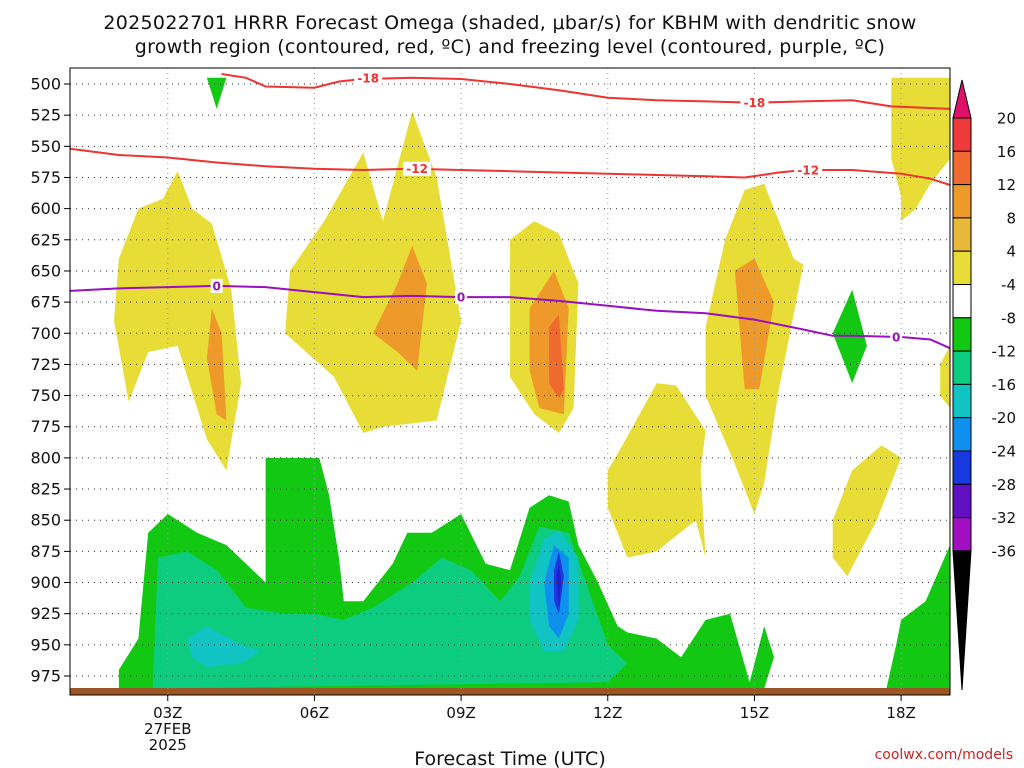 Image resolution: width=1024 pixels, height=768 pixels. I want to click on x-tick-label: 18Z, so click(900, 713).